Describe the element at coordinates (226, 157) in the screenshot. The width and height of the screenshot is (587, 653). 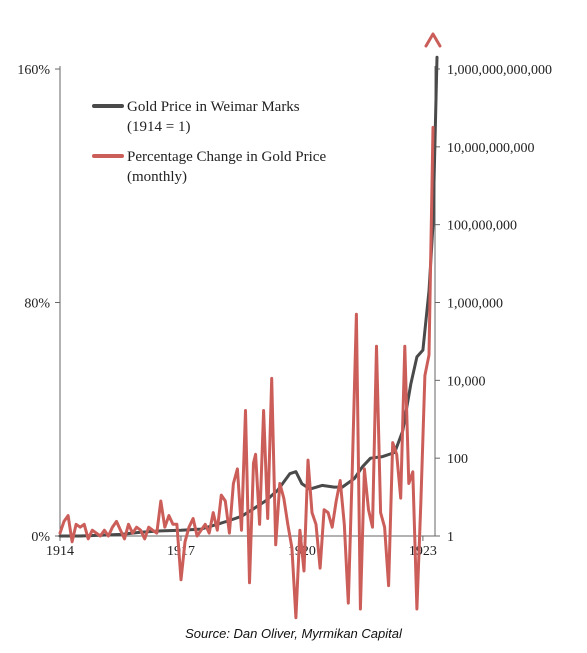
I see `legend-label: Percentage Change in Gold Price` at that location.